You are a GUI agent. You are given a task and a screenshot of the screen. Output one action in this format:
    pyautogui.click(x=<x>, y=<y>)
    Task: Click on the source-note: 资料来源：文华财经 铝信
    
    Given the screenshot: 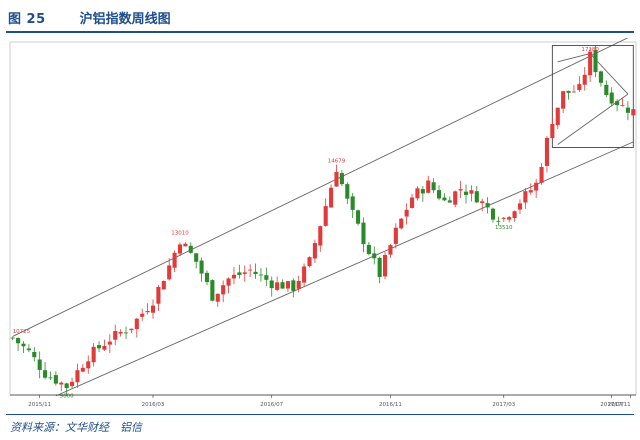 What is the action you would take?
    pyautogui.click(x=76, y=427)
    